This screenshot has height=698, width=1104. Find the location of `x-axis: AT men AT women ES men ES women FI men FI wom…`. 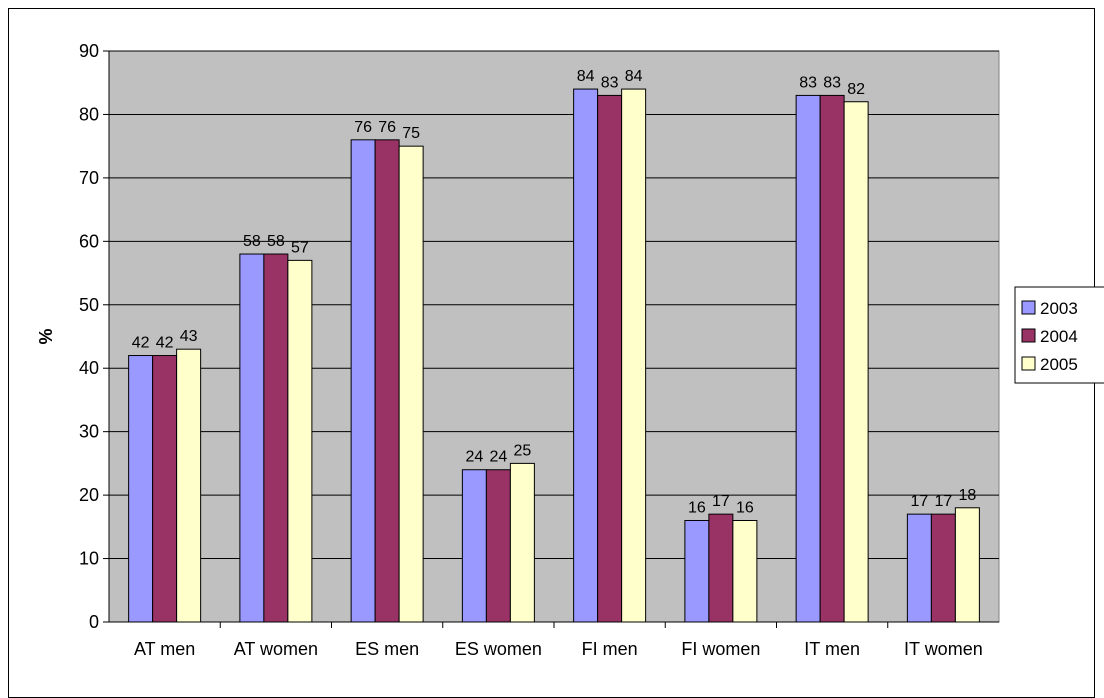

x-axis: AT men AT women ES men ES women FI men FI wom… is located at coordinates (554, 640).